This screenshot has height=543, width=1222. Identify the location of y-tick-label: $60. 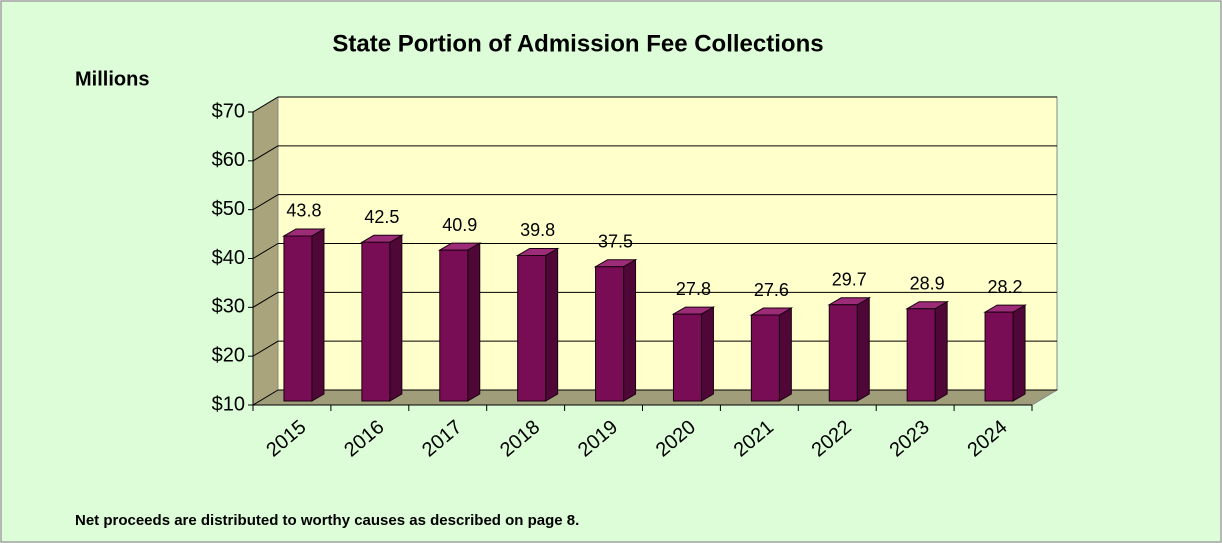
(228, 160).